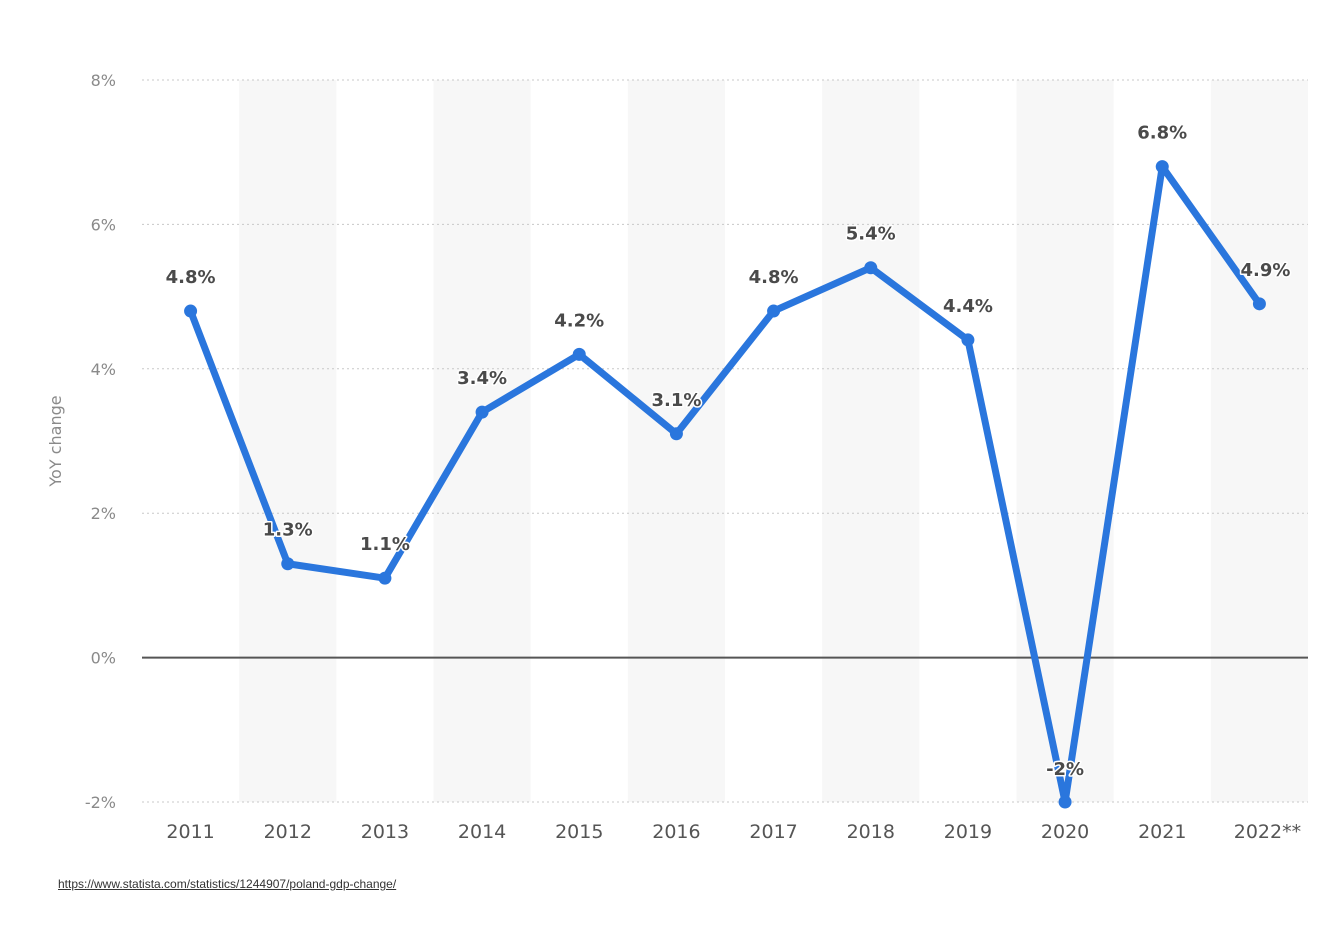 The height and width of the screenshot is (934, 1330). What do you see at coordinates (1065, 769) in the screenshot?
I see `data-label: -2%` at bounding box center [1065, 769].